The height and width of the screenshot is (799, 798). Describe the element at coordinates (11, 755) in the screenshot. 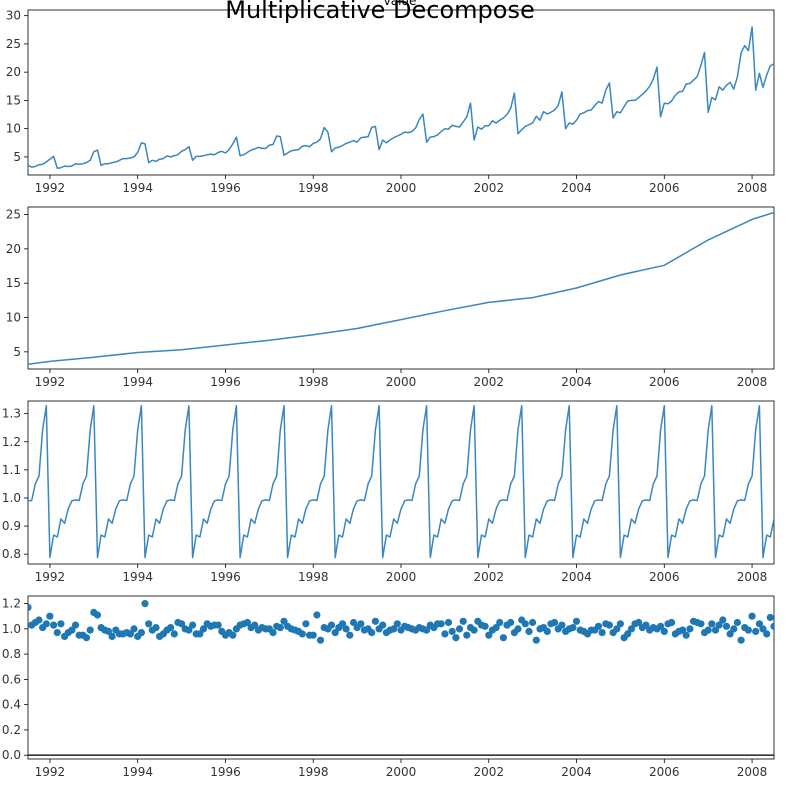

I see `y-tick-label: 0.0` at that location.